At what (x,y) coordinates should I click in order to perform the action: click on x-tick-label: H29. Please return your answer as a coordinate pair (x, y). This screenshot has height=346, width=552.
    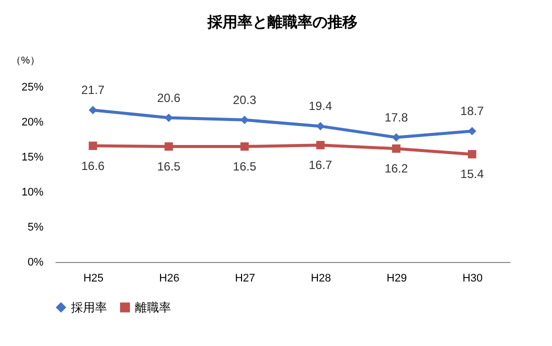
    Looking at the image, I should click on (396, 278).